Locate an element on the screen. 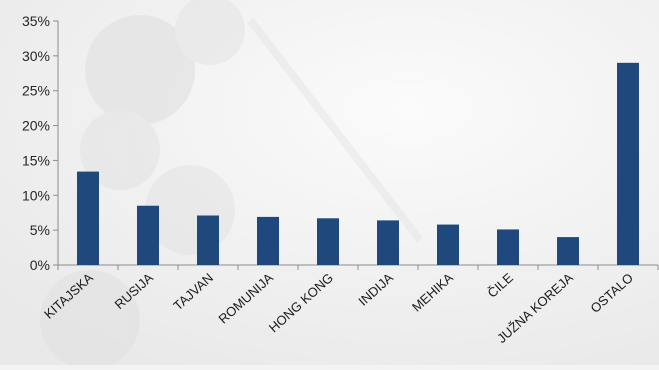 This screenshot has width=659, height=370. y-axis: 0% 5% 10% 15% 20% 25% 30% 35% is located at coordinates (40, 143).